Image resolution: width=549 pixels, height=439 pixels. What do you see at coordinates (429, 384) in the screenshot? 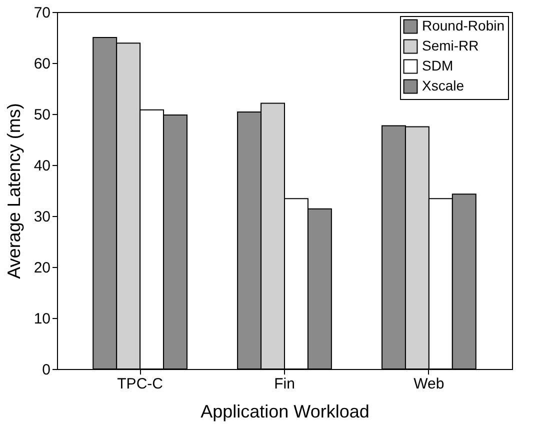
I see `x-tick-label: Web` at bounding box center [429, 384].